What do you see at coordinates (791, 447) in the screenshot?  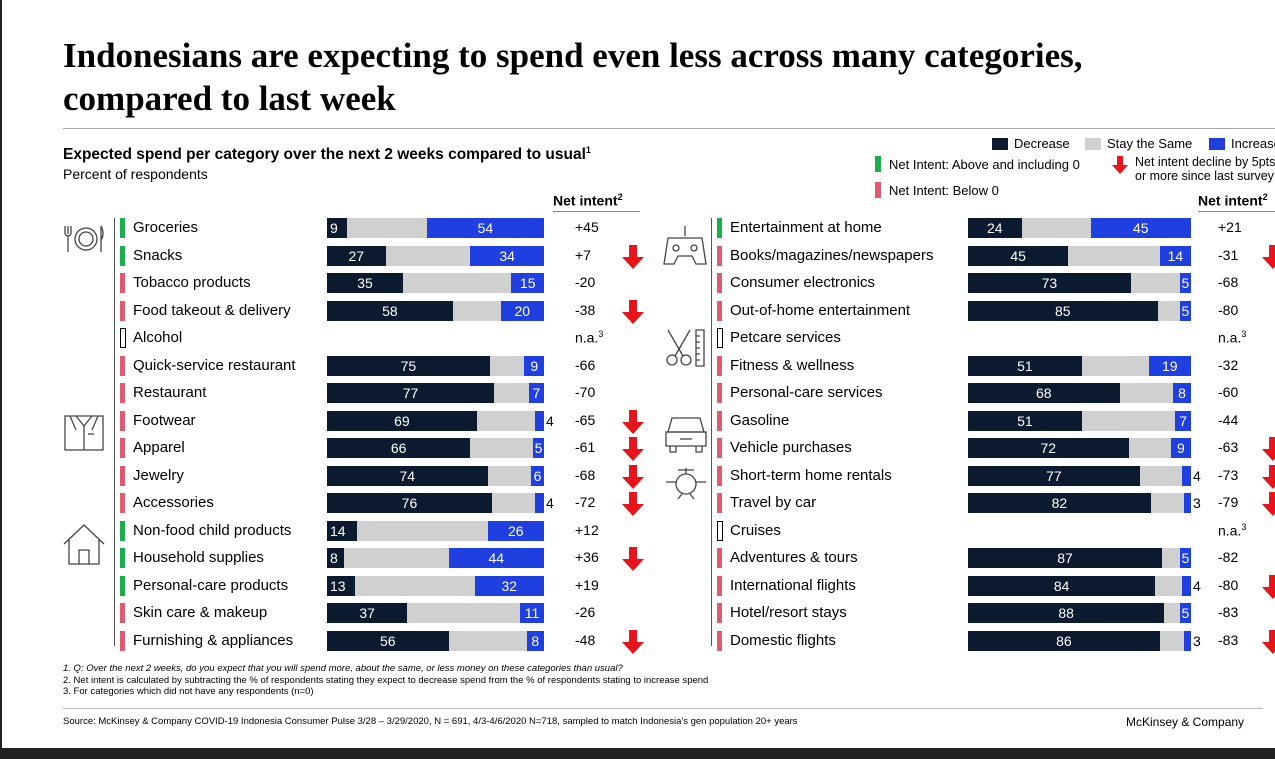 I see `category-label: Vehicle purchases` at bounding box center [791, 447].